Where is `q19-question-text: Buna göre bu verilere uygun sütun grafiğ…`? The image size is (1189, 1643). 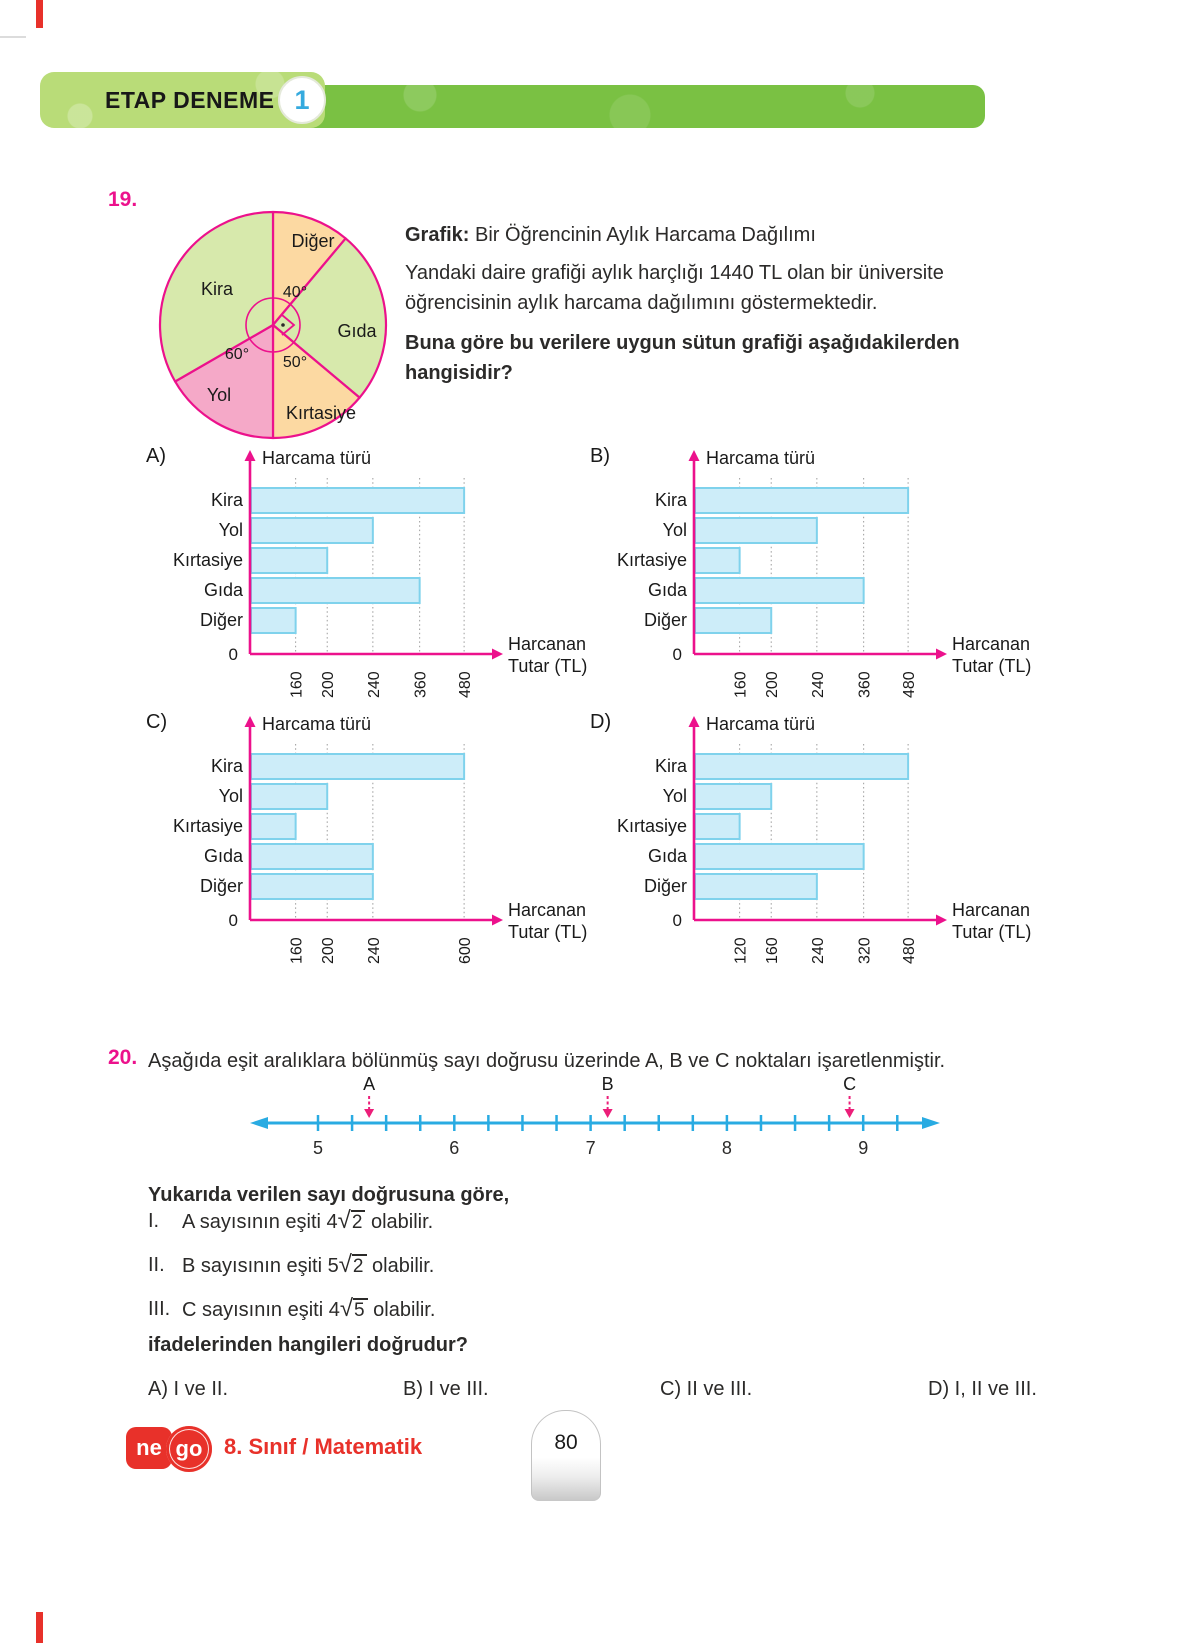 q19-question-text: Buna göre bu verilere uygun sütun grafiğ… is located at coordinates (682, 358).